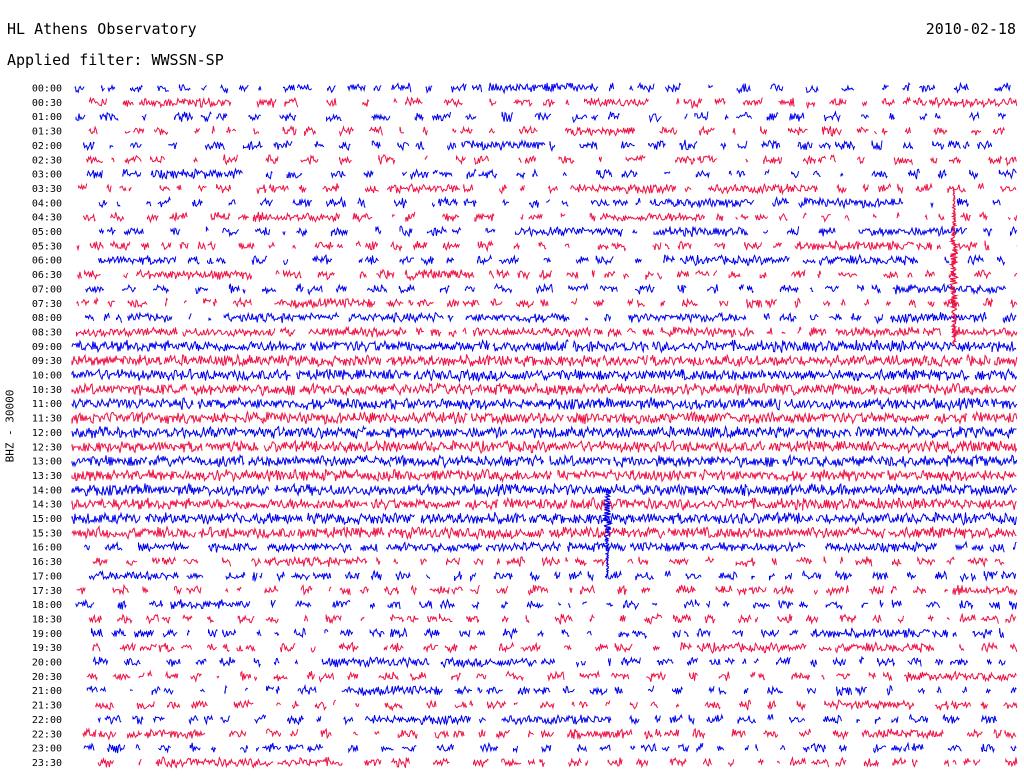 Image resolution: width=1024 pixels, height=780 pixels. Describe the element at coordinates (47, 519) in the screenshot. I see `row-time-label: 15:00` at that location.